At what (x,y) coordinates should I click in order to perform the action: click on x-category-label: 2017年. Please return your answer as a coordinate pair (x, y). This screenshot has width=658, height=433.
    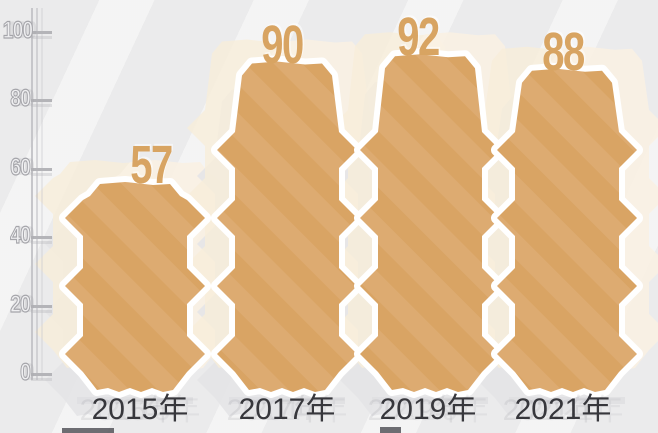
    Looking at the image, I should click on (287, 409).